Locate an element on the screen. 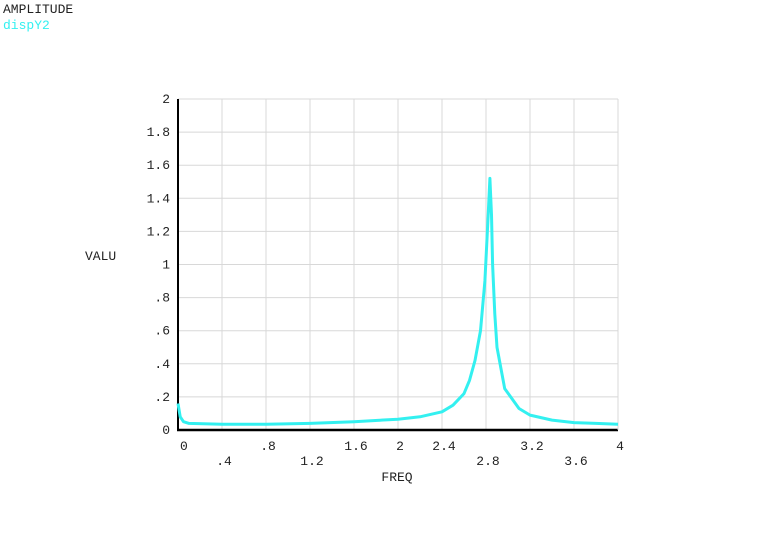 This screenshot has height=534, width=760. x-tick-label: 1.2 is located at coordinates (311, 461).